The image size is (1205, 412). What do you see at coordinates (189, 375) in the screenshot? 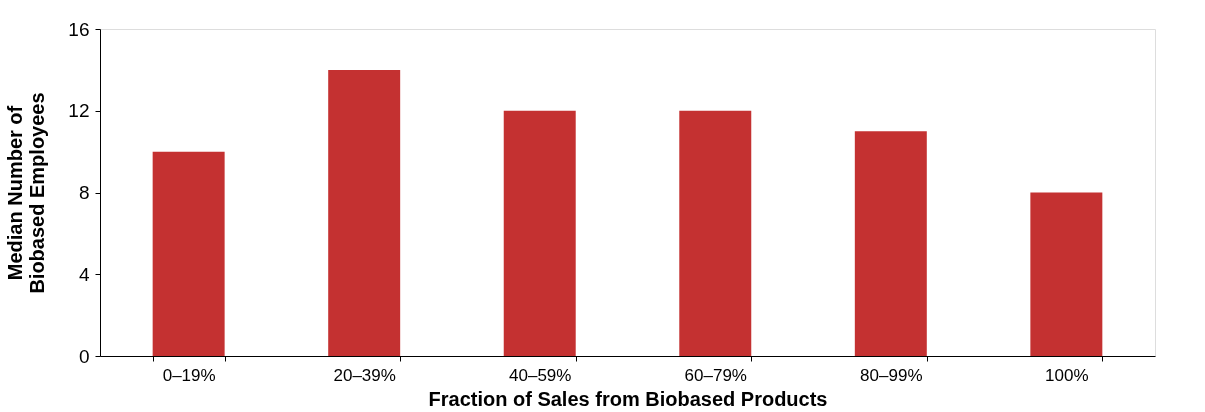
I see `x-tick-label: 0–19%` at bounding box center [189, 375].